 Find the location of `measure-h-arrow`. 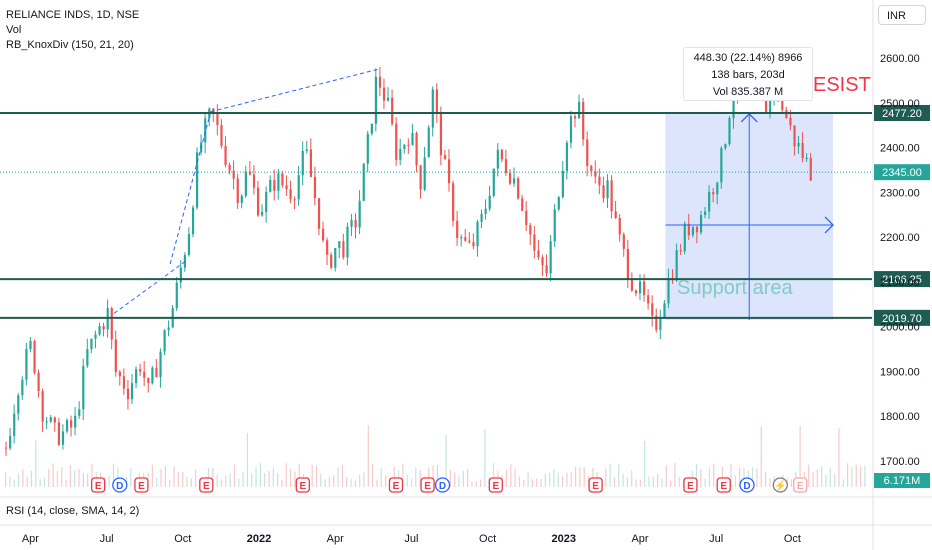

measure-h-arrow is located at coordinates (829, 225).